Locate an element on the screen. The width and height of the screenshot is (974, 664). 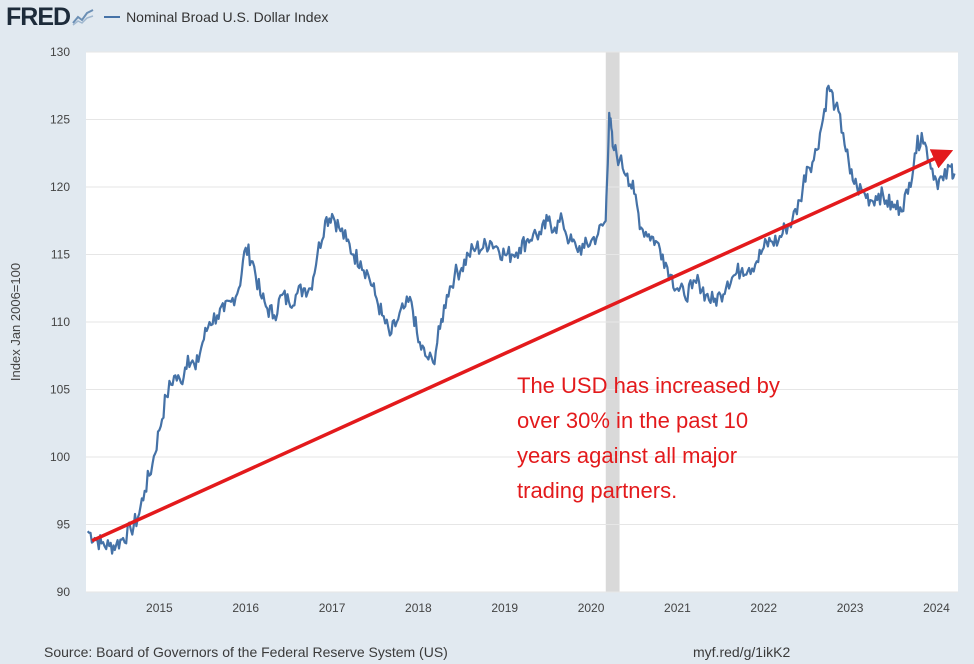
y-tick-label: 100 is located at coordinates (60, 457).